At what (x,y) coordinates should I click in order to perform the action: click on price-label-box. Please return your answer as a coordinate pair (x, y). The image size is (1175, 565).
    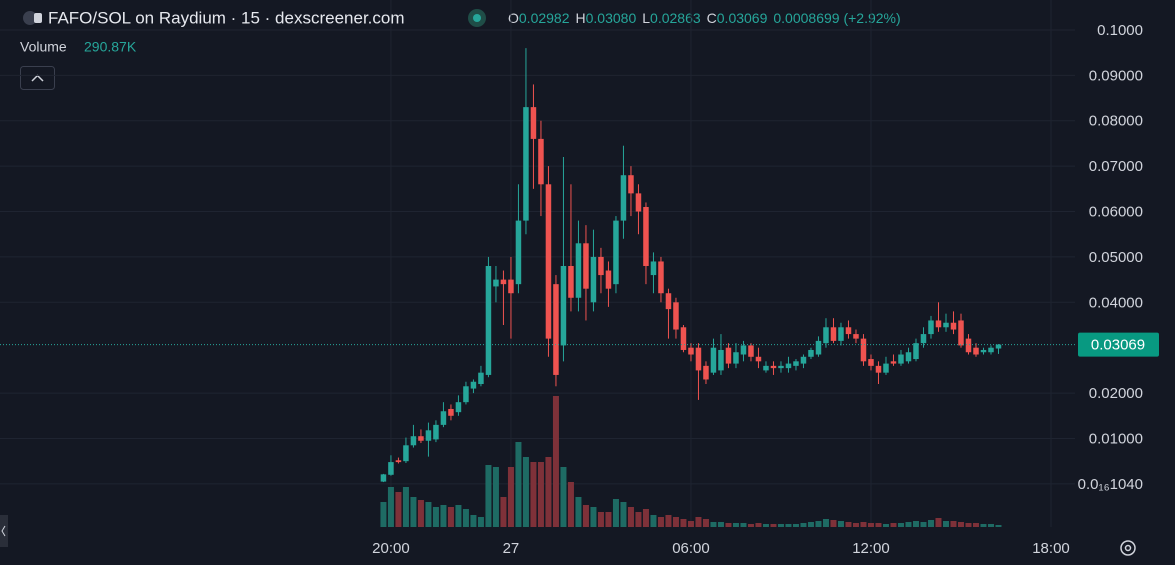
    Looking at the image, I should click on (1118, 344).